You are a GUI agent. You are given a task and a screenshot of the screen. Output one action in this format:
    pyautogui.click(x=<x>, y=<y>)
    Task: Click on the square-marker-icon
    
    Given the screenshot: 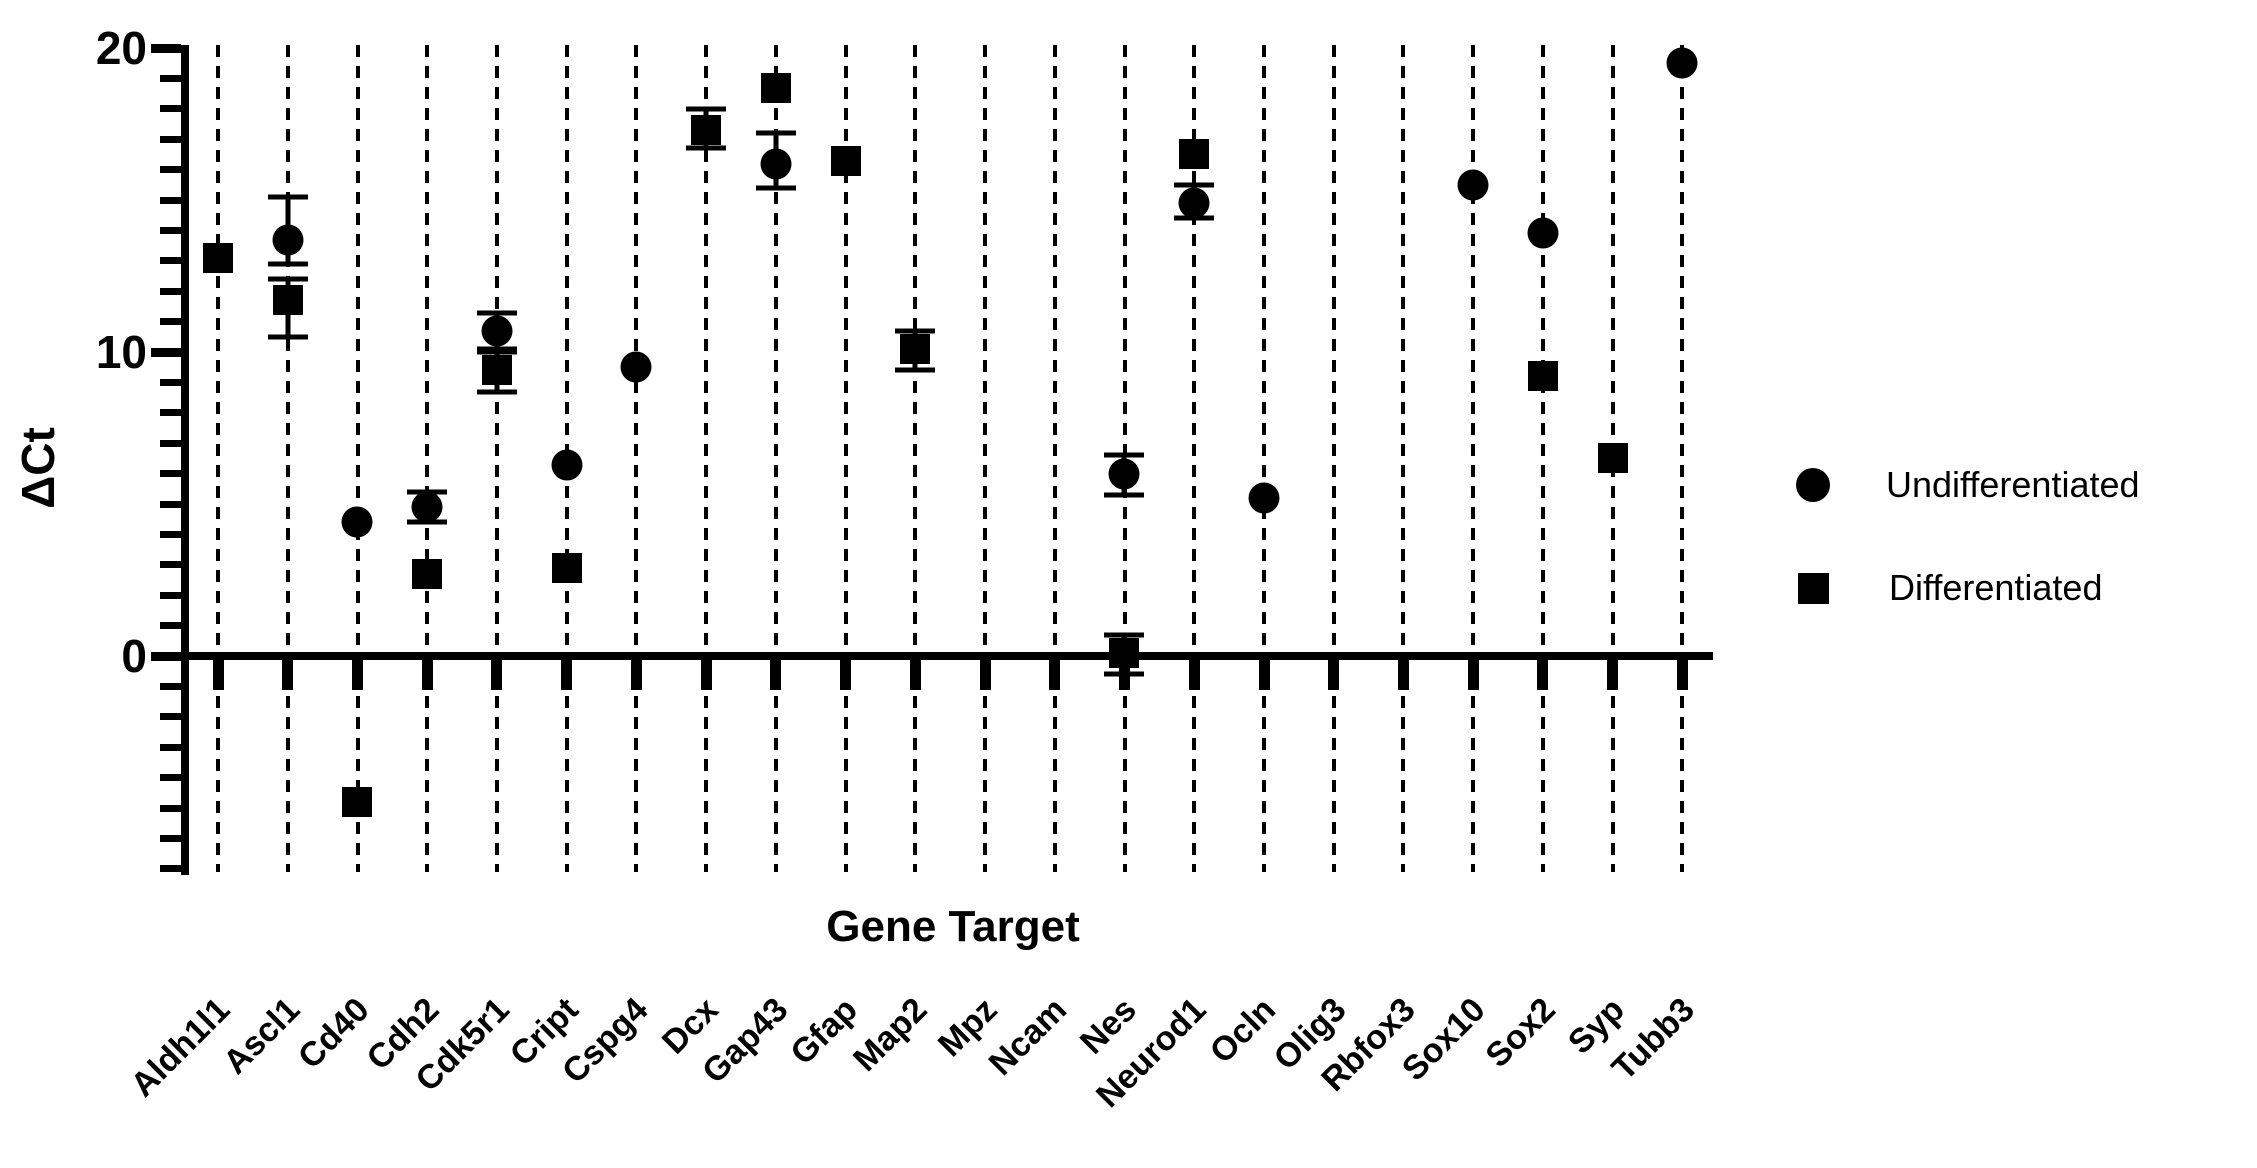 What is the action you would take?
    pyautogui.click(x=1813, y=588)
    